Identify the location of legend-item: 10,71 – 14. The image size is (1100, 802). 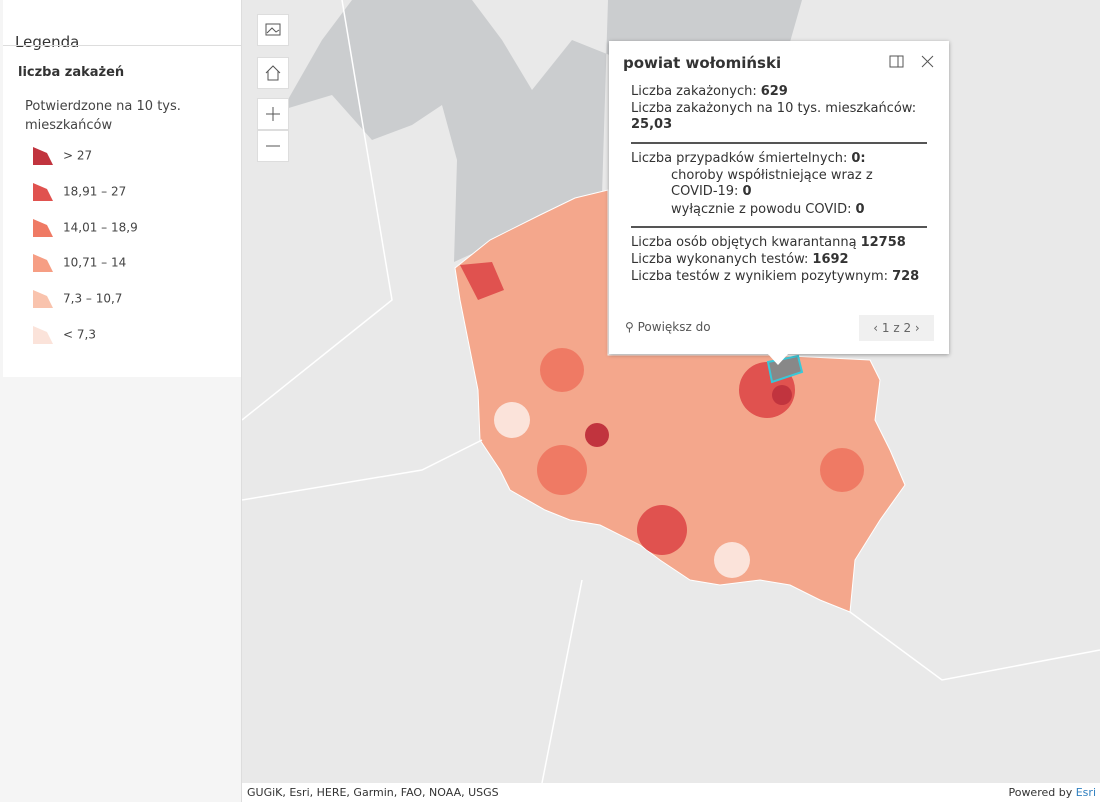
(78, 263).